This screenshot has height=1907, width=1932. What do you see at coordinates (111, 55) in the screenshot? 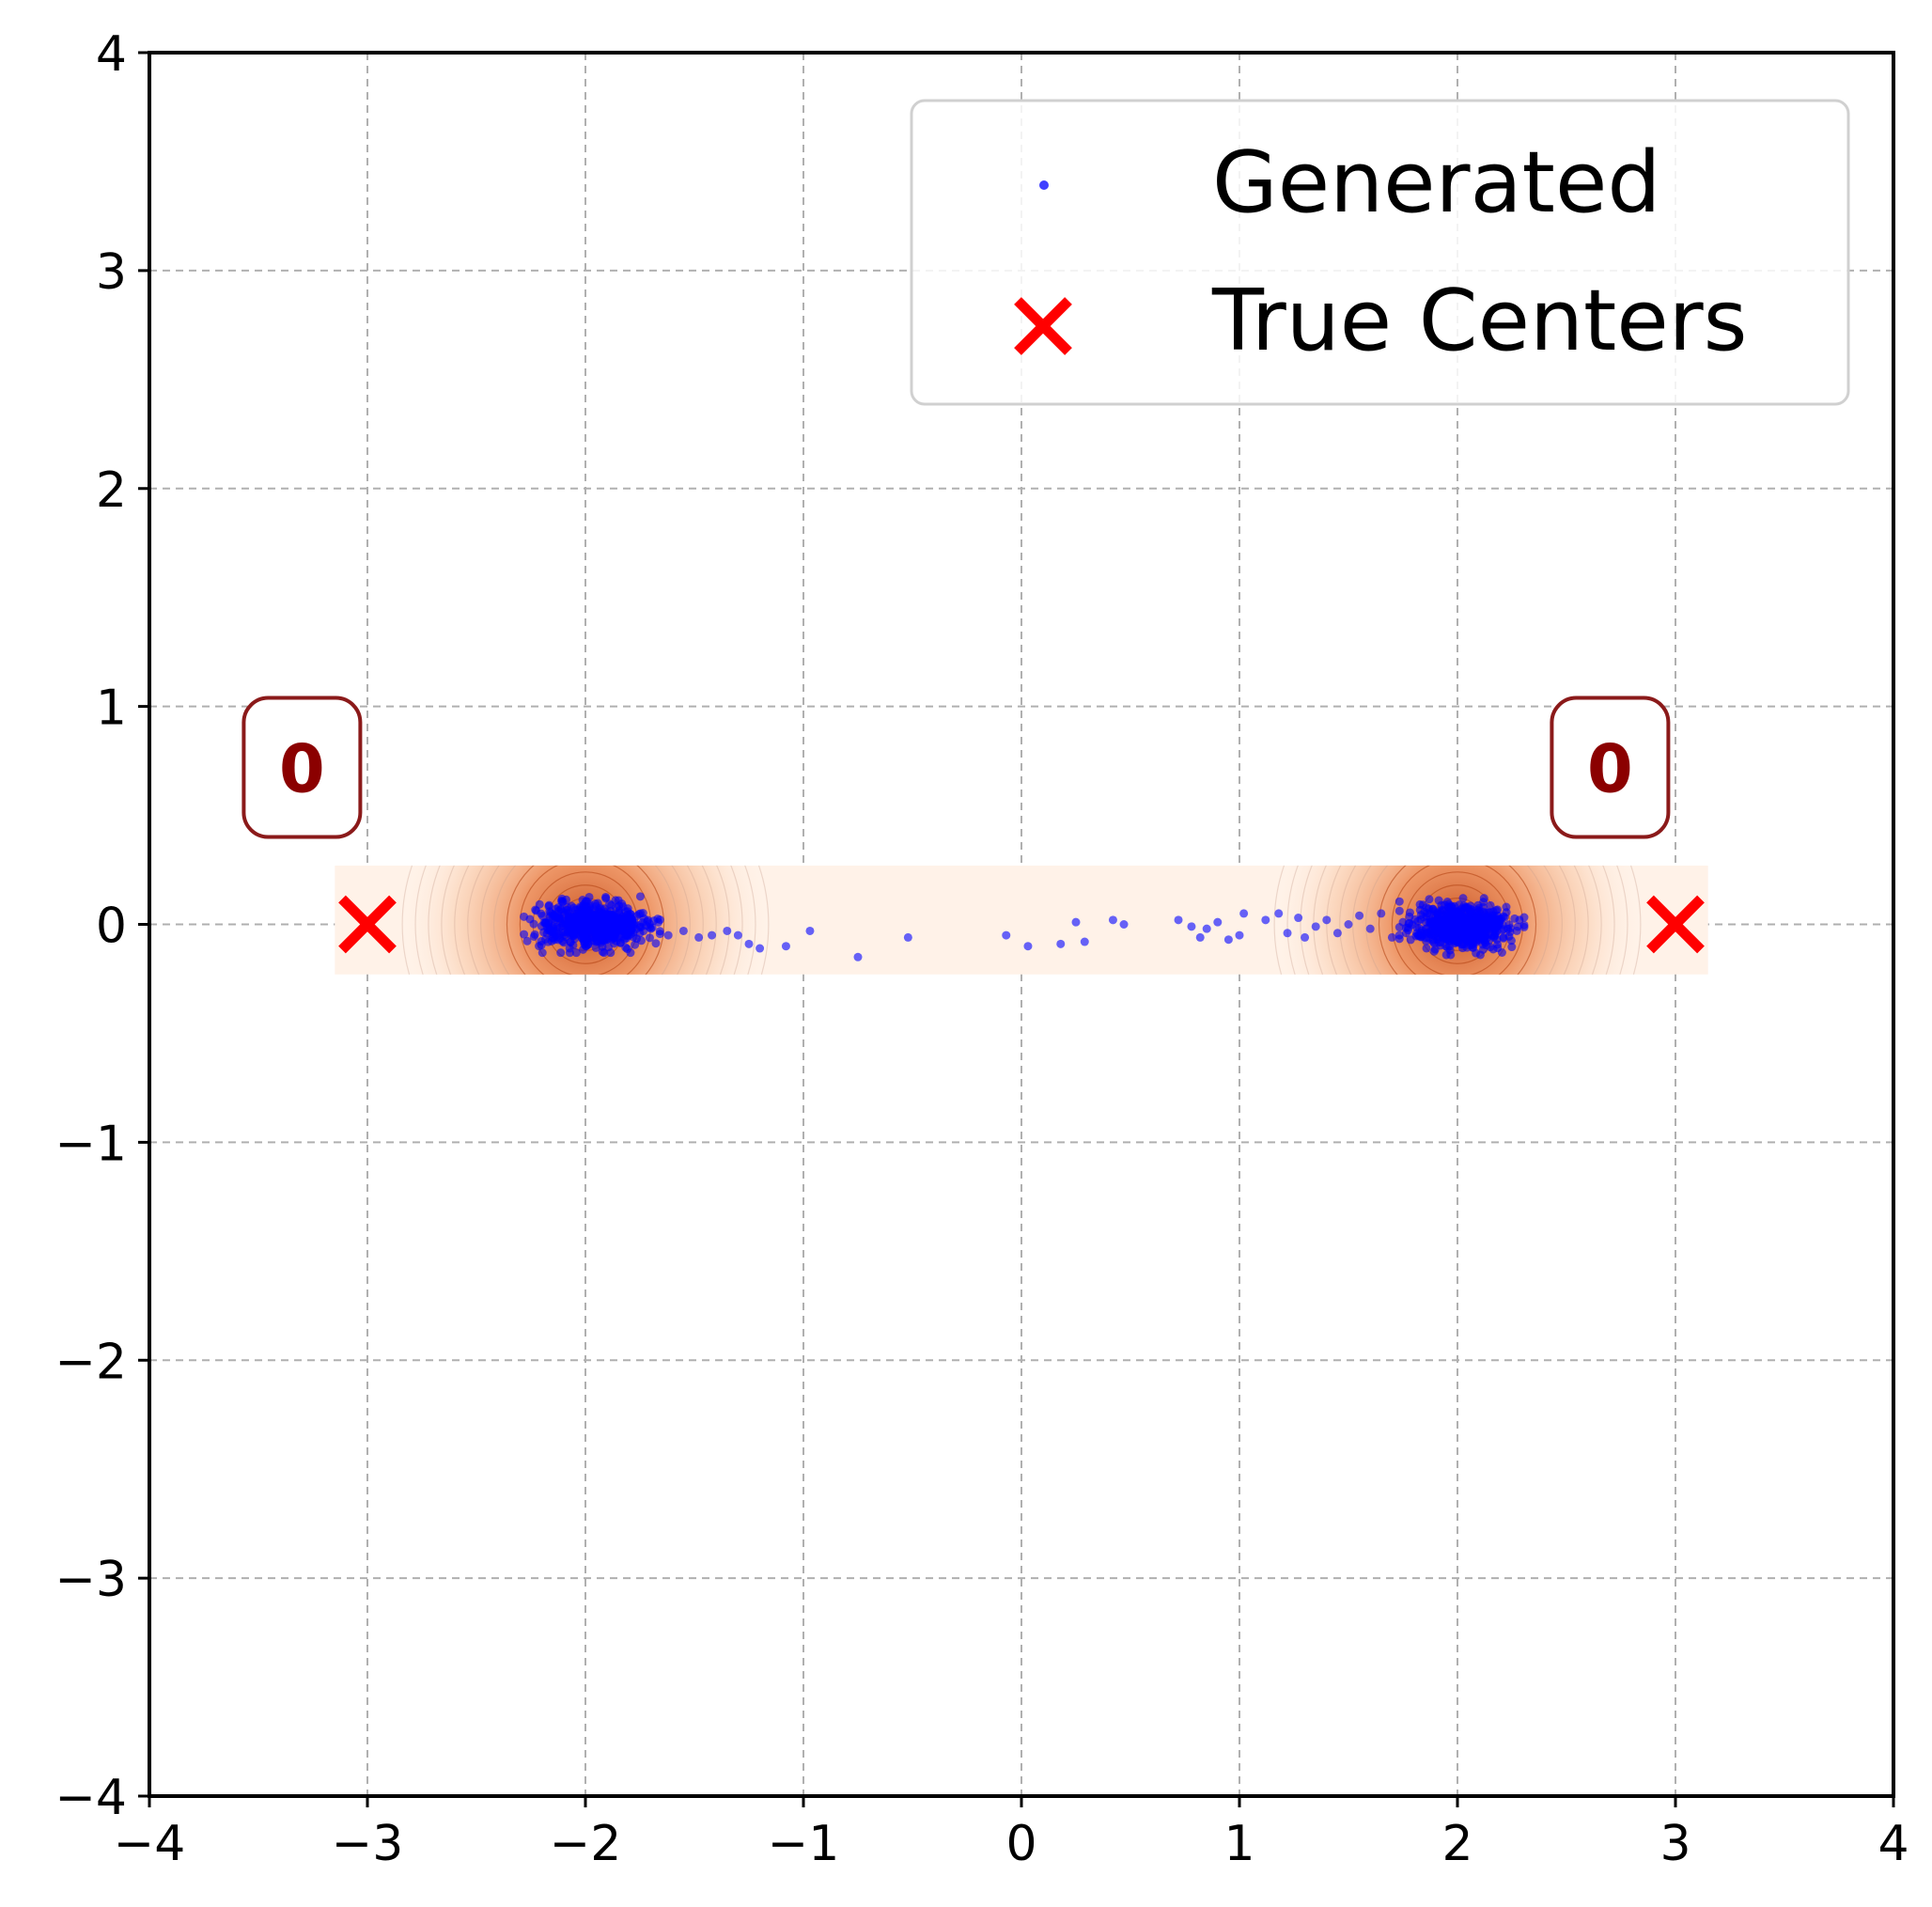
I see `y-tick-label: 4` at bounding box center [111, 55].